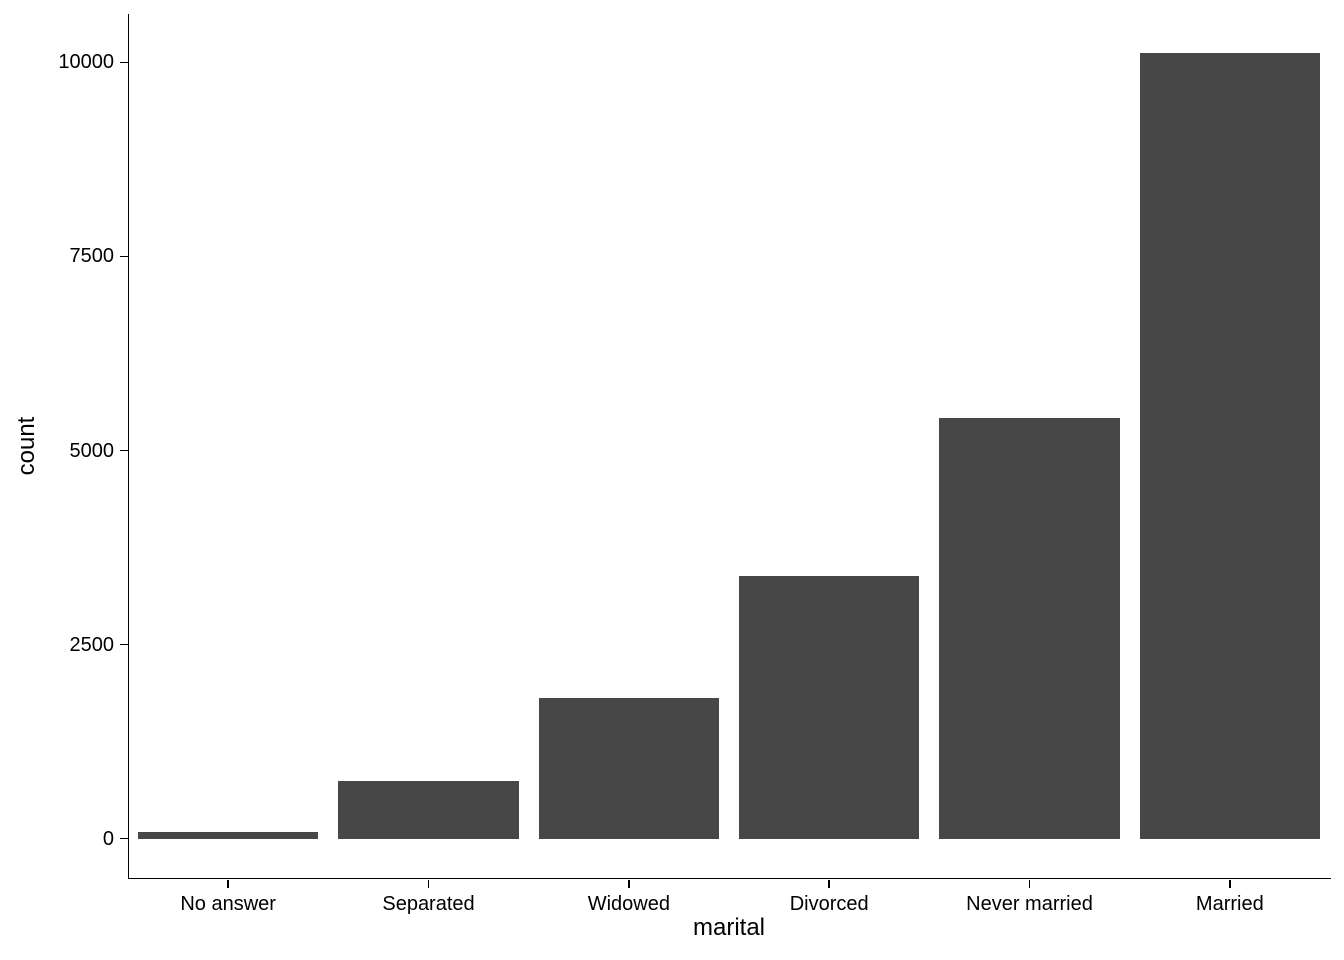 The width and height of the screenshot is (1344, 960). Describe the element at coordinates (92, 256) in the screenshot. I see `y-tick-label: 7500` at that location.